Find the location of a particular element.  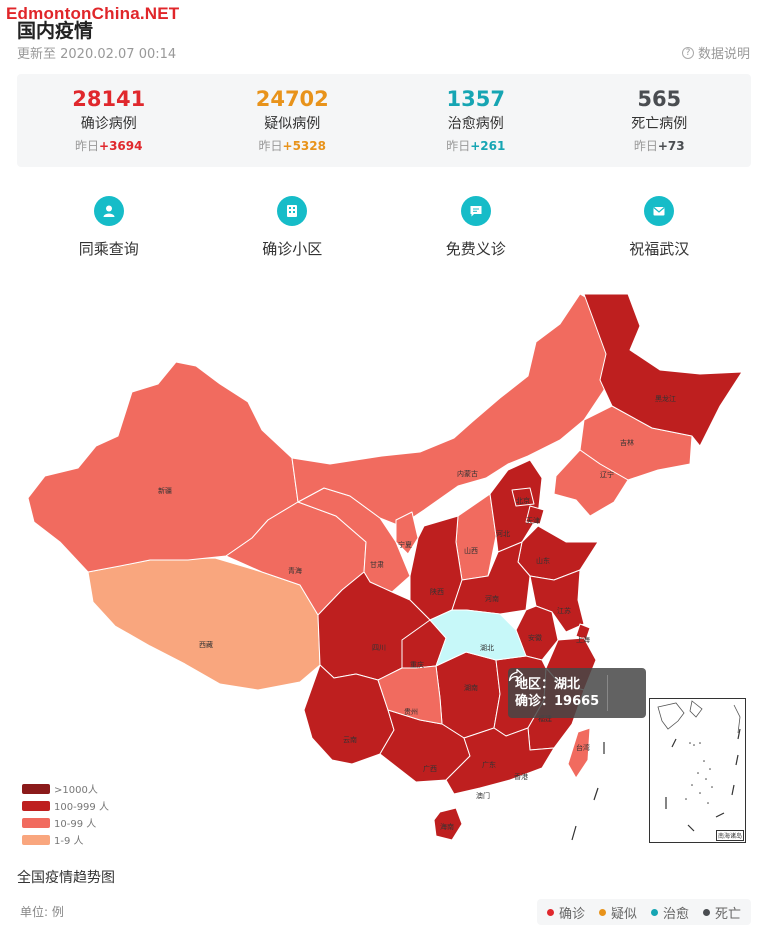

quick-link-ride-check: 同乘查询 is located at coordinates (109, 227).